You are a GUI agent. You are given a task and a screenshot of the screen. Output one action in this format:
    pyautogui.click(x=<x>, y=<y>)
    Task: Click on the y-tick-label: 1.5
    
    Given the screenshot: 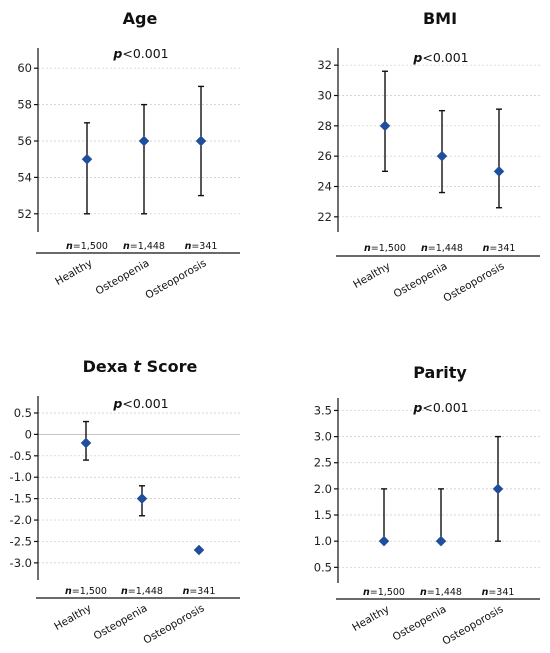 What is the action you would take?
    pyautogui.click(x=323, y=515)
    